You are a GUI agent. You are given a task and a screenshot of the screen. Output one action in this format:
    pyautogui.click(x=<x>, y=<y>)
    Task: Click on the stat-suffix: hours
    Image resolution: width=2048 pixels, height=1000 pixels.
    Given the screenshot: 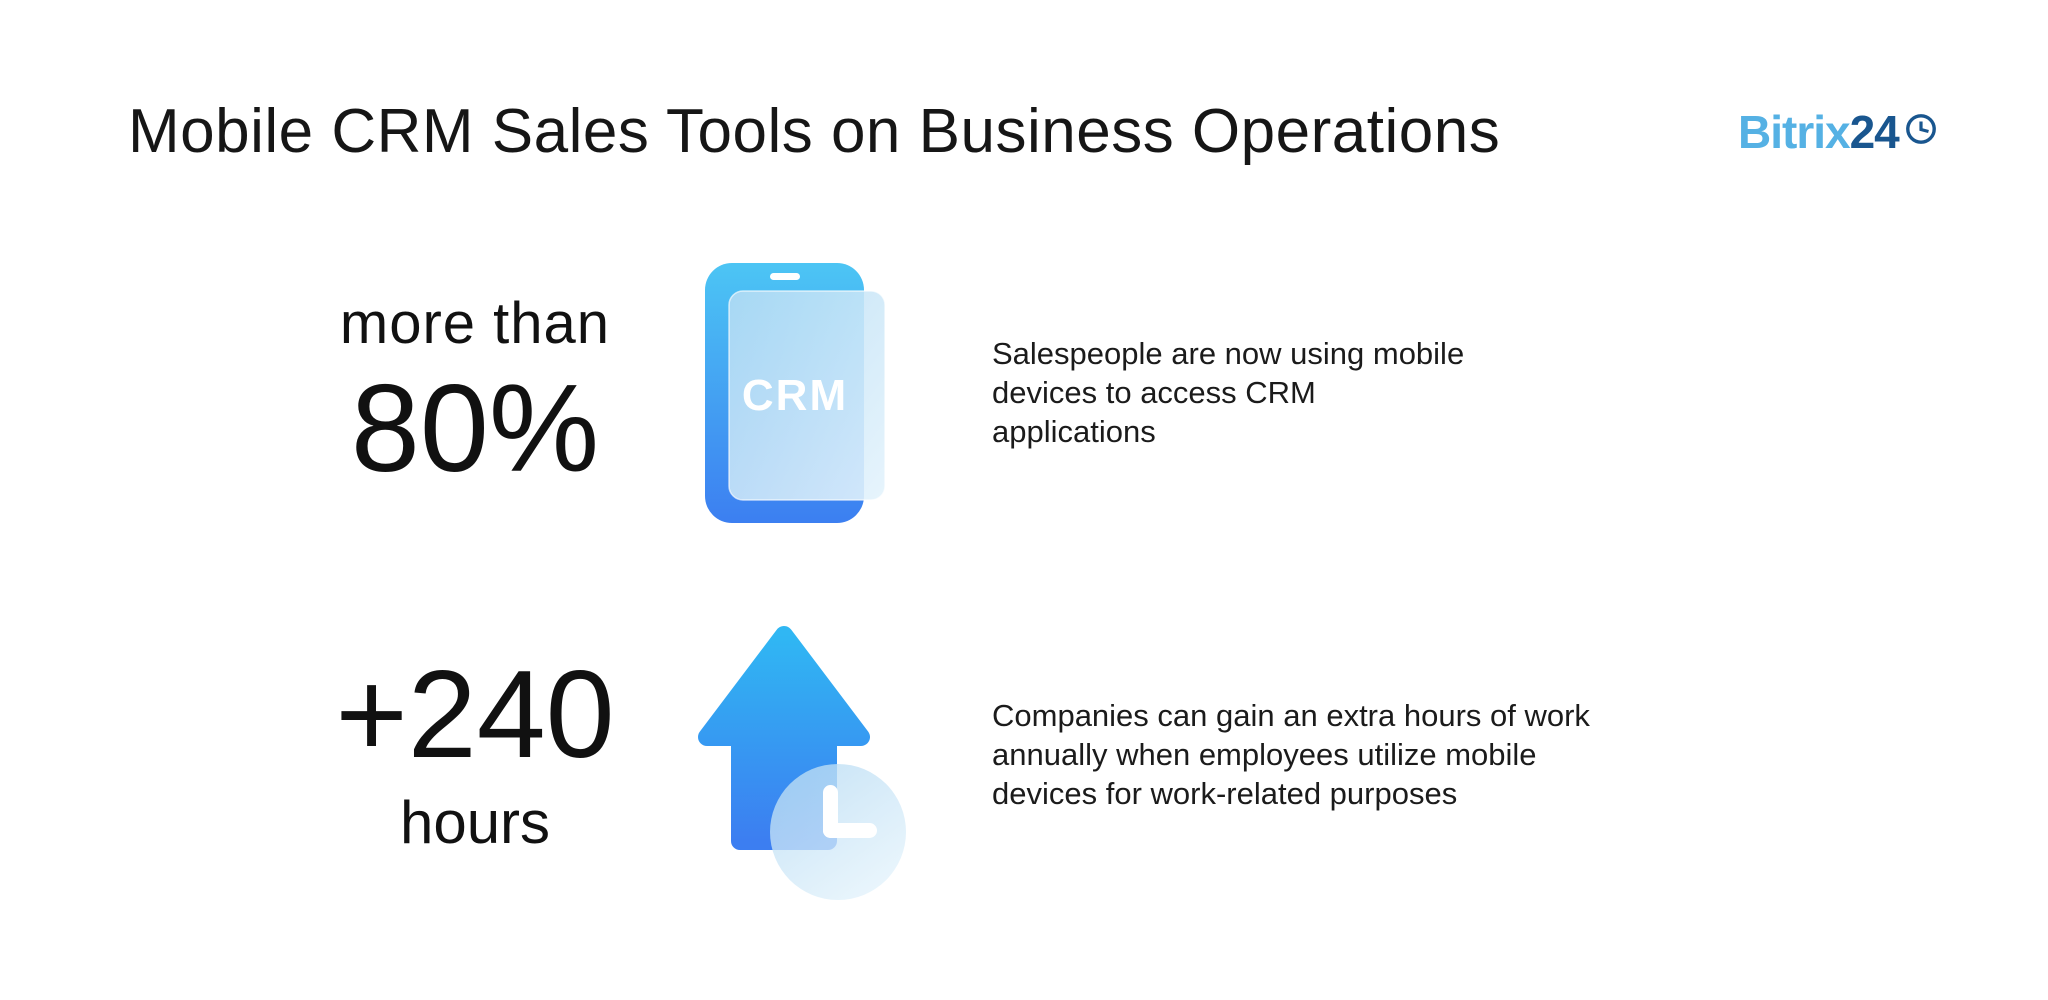 What is the action you would take?
    pyautogui.click(x=475, y=822)
    